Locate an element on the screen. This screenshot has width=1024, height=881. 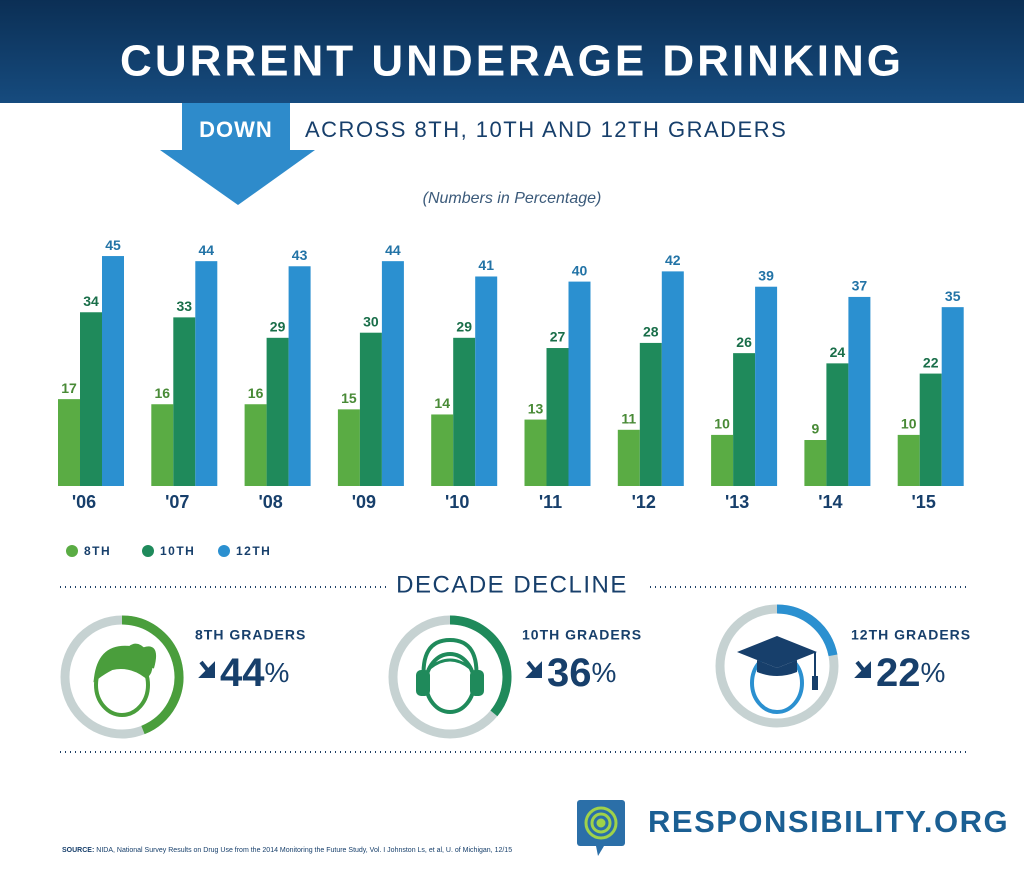
arrow-box is located at coordinates (236, 127).